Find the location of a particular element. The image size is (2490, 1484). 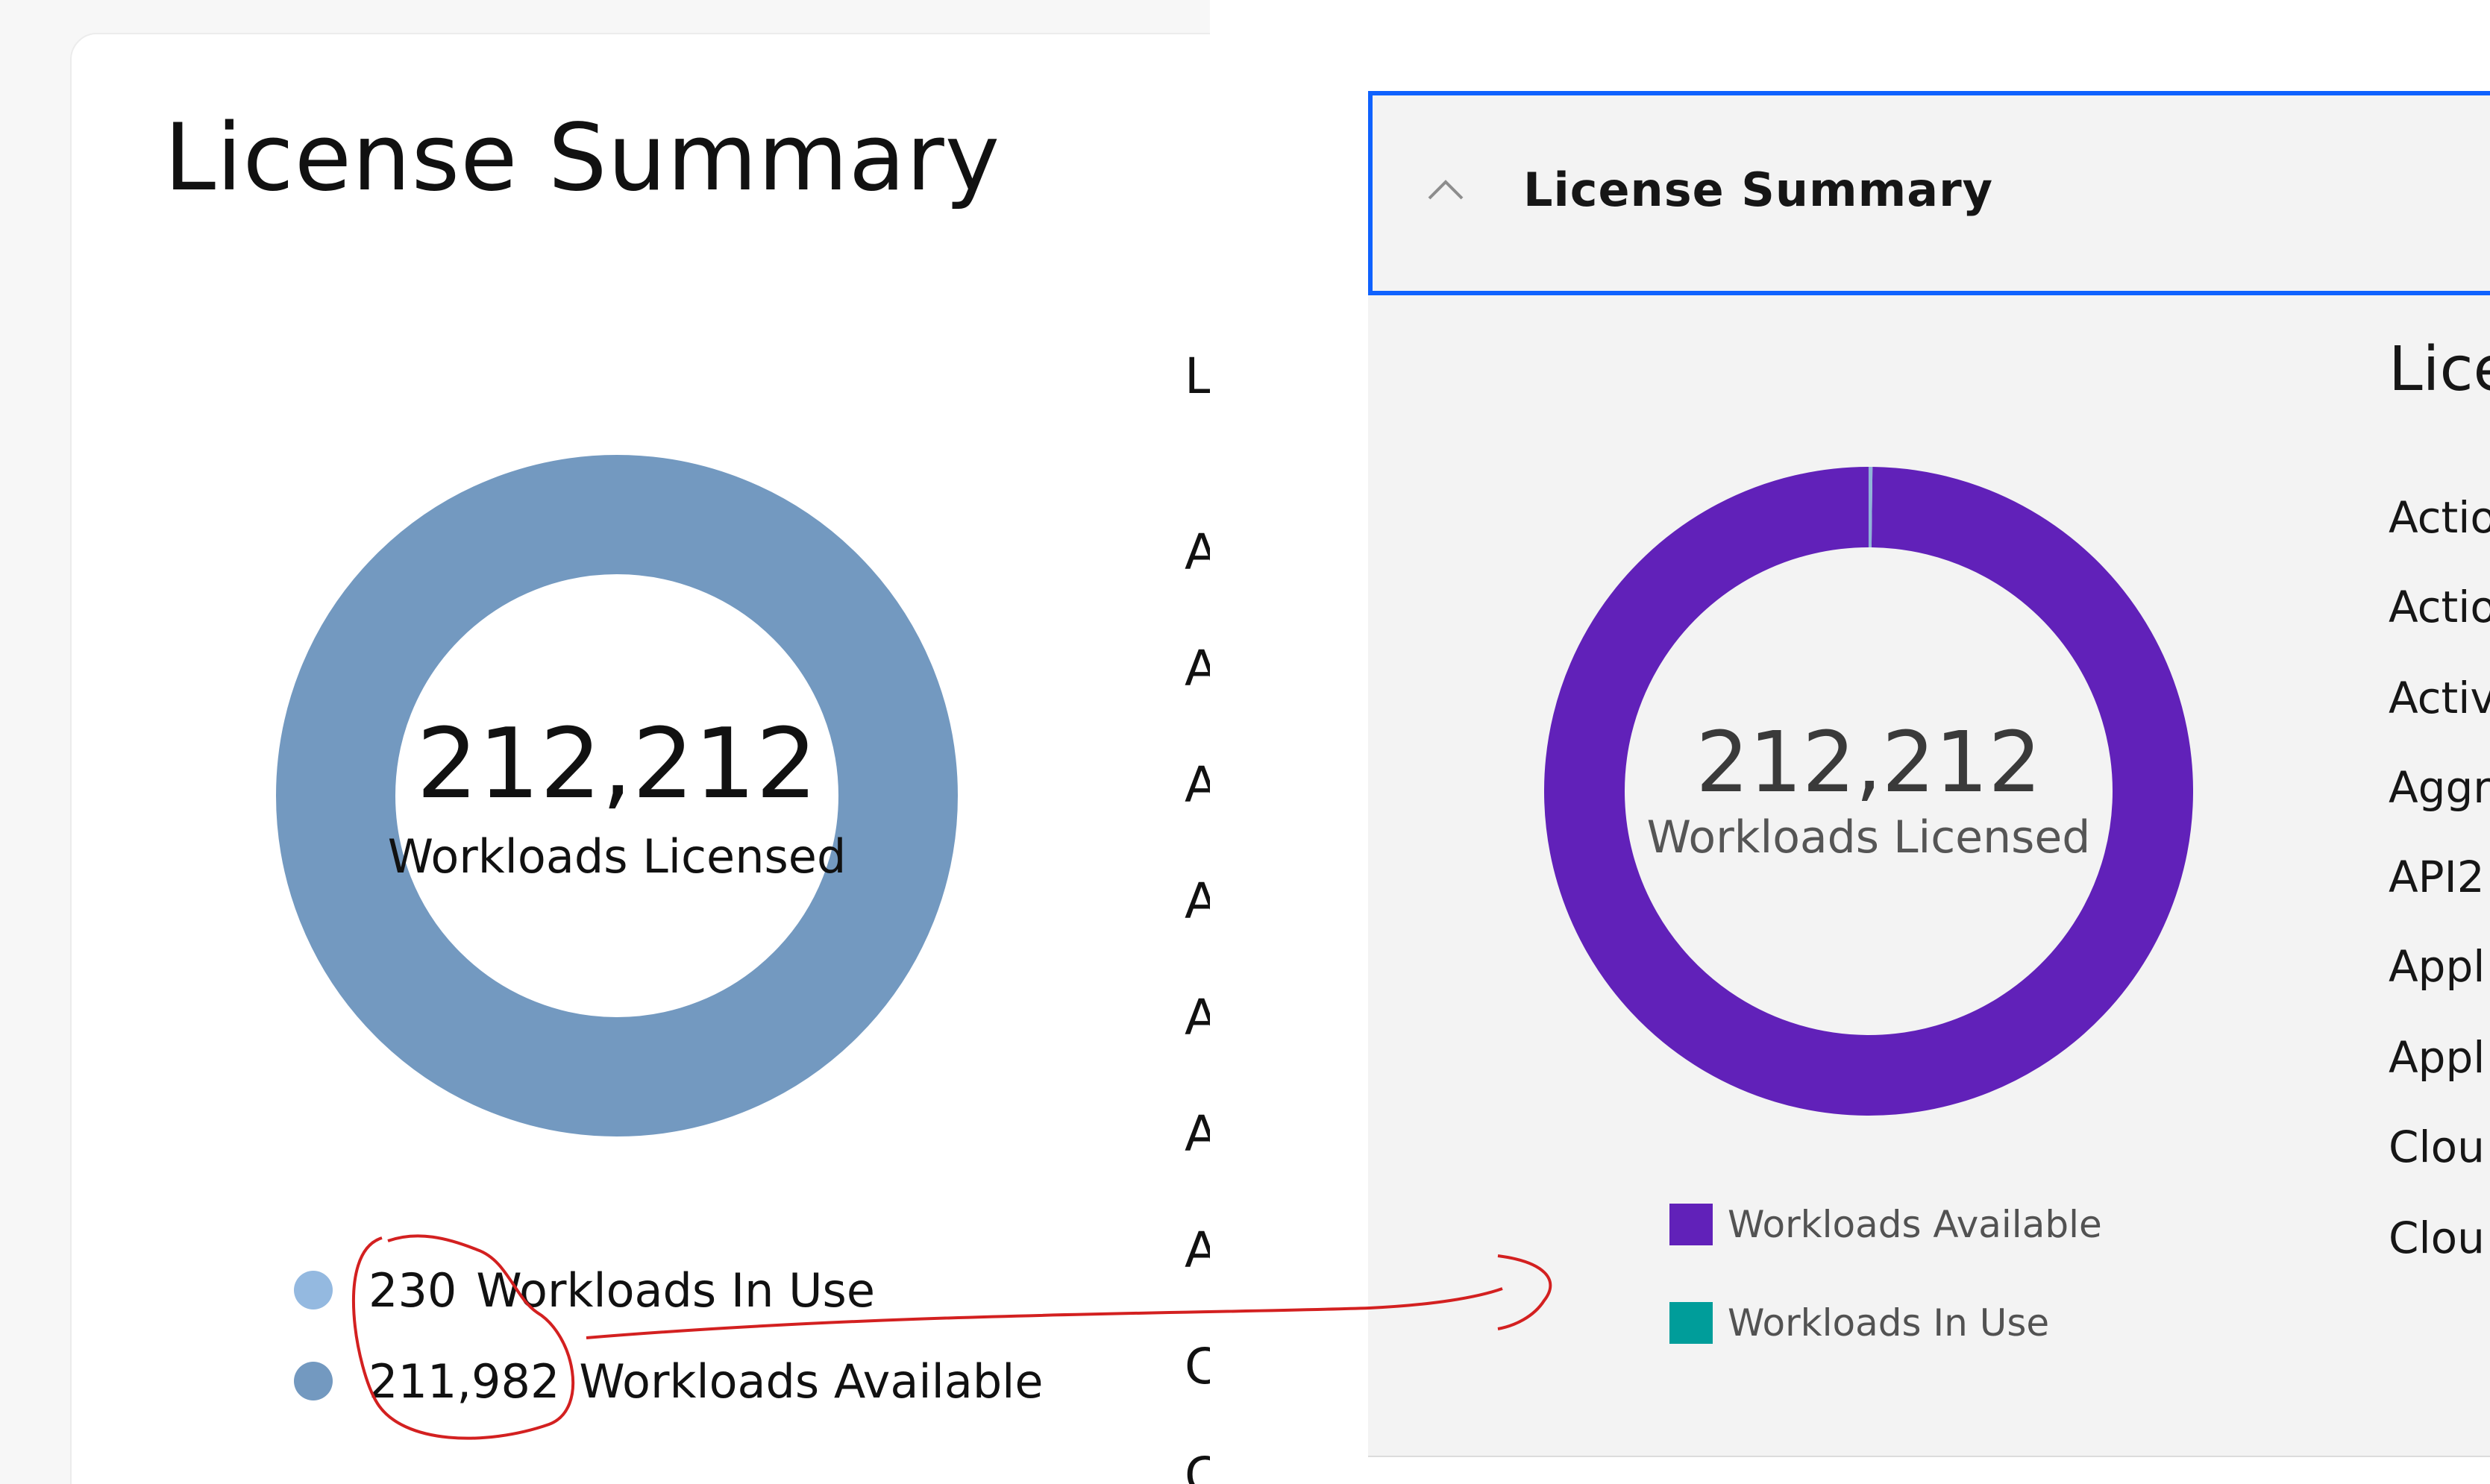

right-table-heading-fragment: Lice is located at coordinates (2439, 369).